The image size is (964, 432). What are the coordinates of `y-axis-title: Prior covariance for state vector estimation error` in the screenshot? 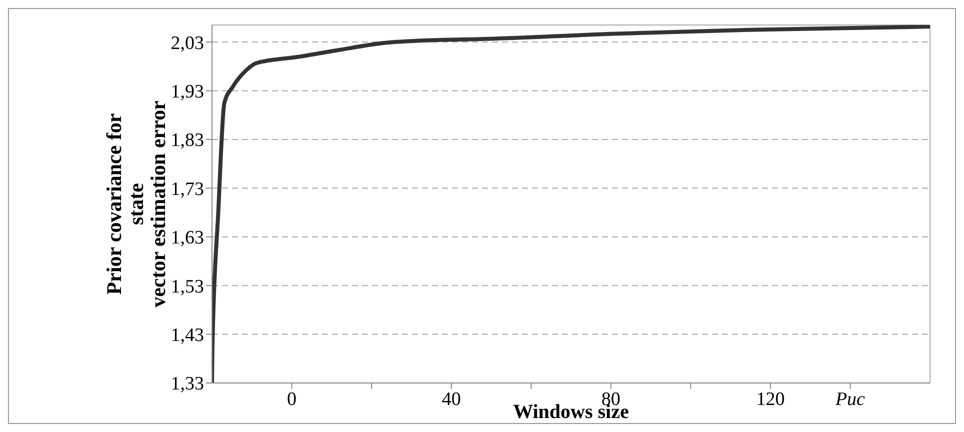 It's located at (136, 204).